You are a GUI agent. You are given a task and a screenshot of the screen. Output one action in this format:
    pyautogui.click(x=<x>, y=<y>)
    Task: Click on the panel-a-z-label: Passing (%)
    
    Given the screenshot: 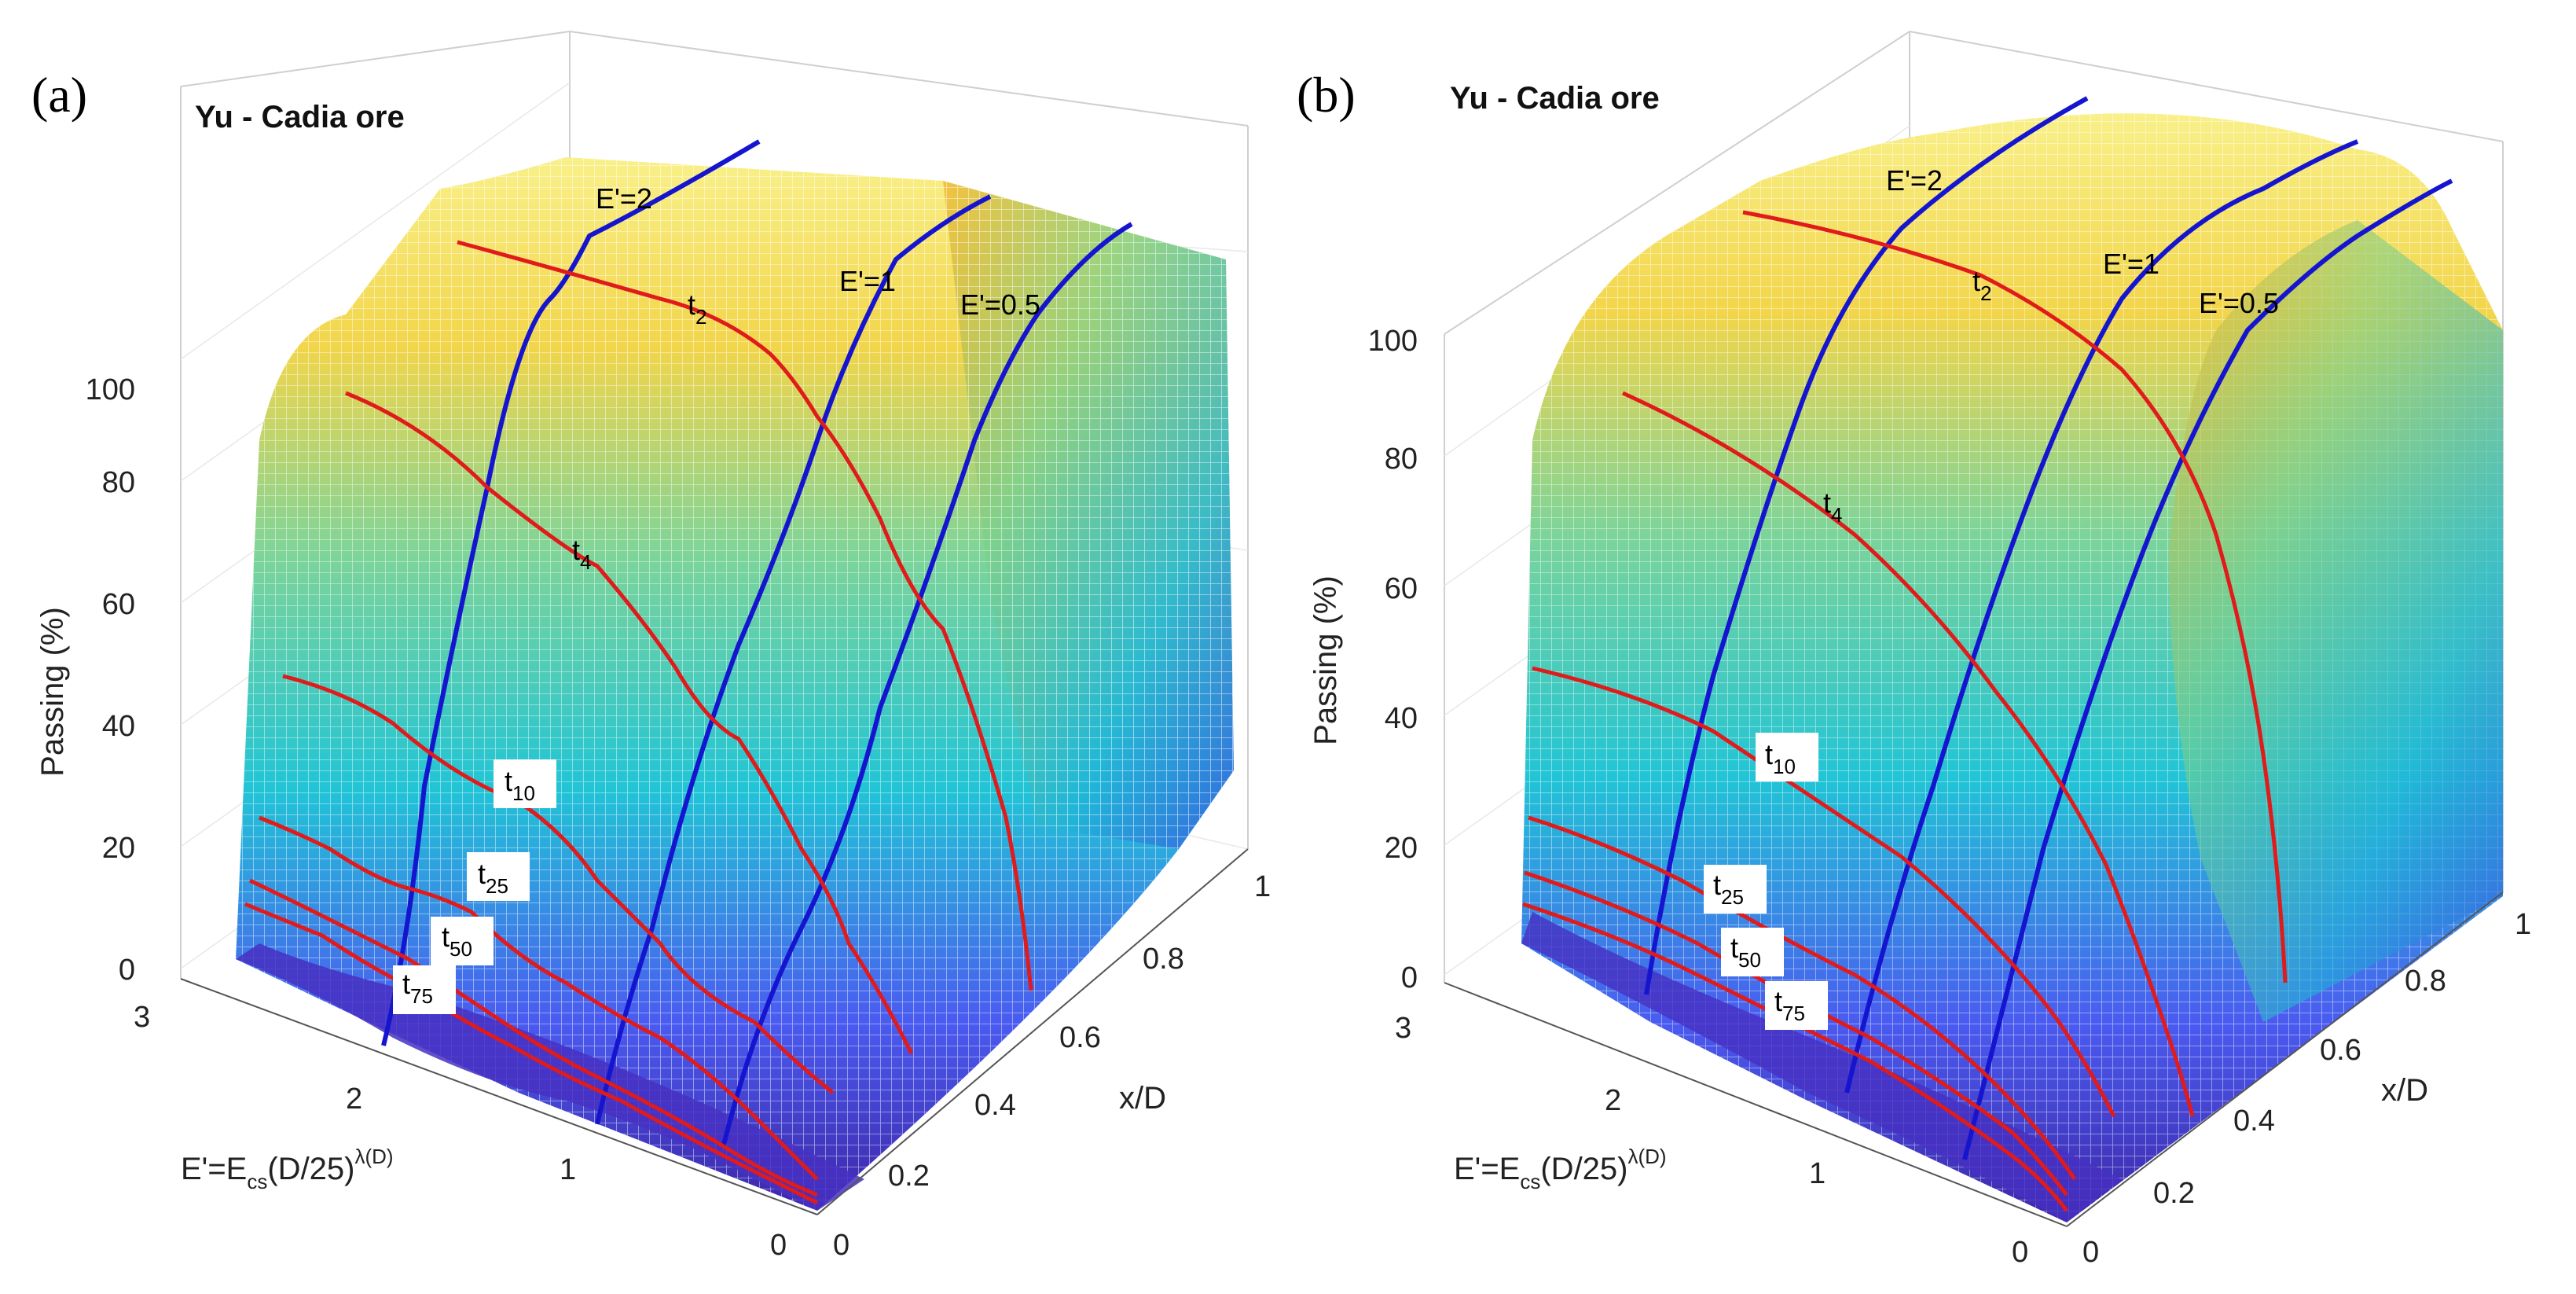 What is the action you would take?
    pyautogui.click(x=52, y=692)
    